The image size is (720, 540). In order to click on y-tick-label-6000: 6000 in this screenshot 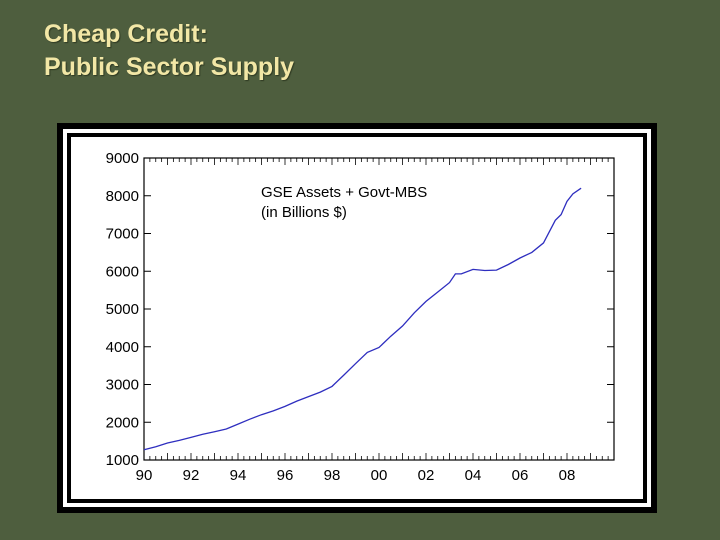, I will do `click(122, 271)`.